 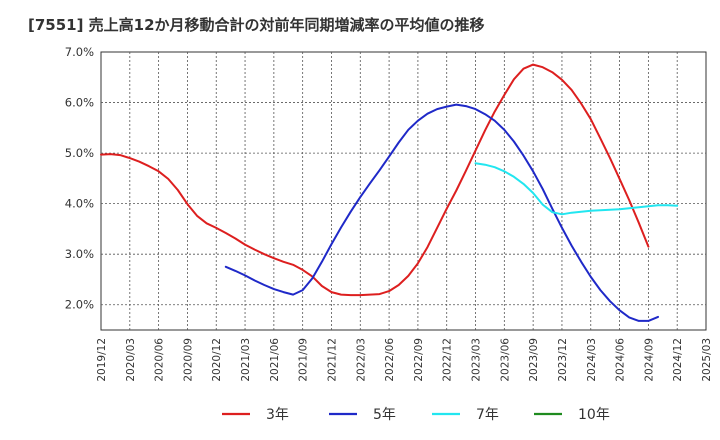 What do you see at coordinates (678, 360) in the screenshot?
I see `x-tick-label: 2024/12` at bounding box center [678, 360].